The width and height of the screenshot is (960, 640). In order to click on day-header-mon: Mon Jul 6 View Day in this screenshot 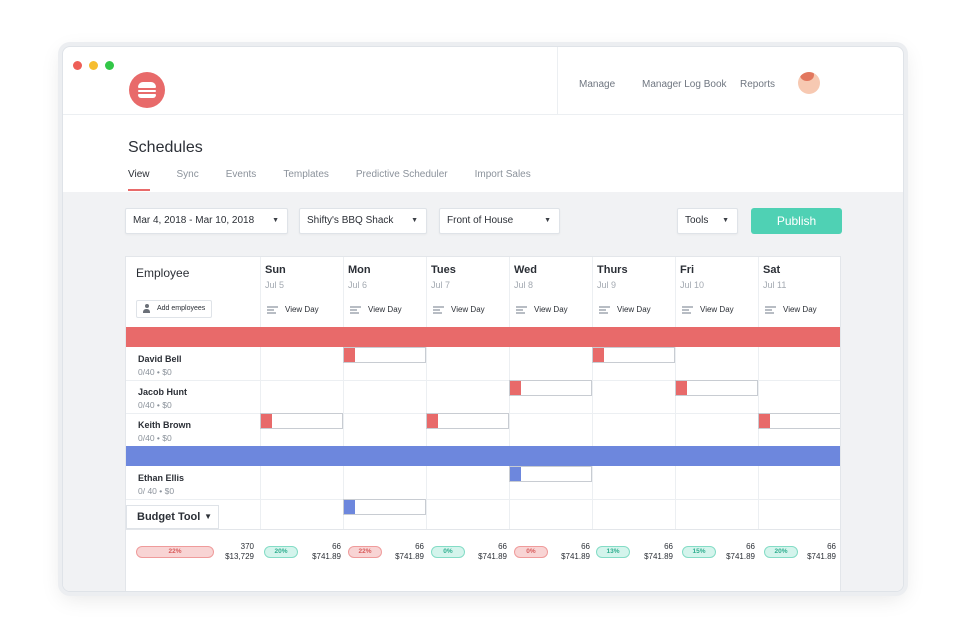, I will do `click(384, 292)`.